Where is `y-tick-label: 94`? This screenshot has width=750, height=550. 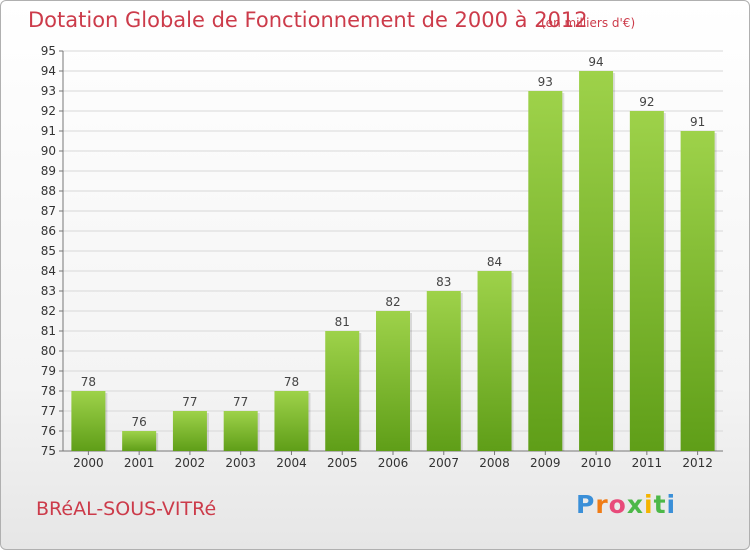 y-tick-label: 94 is located at coordinates (48, 71).